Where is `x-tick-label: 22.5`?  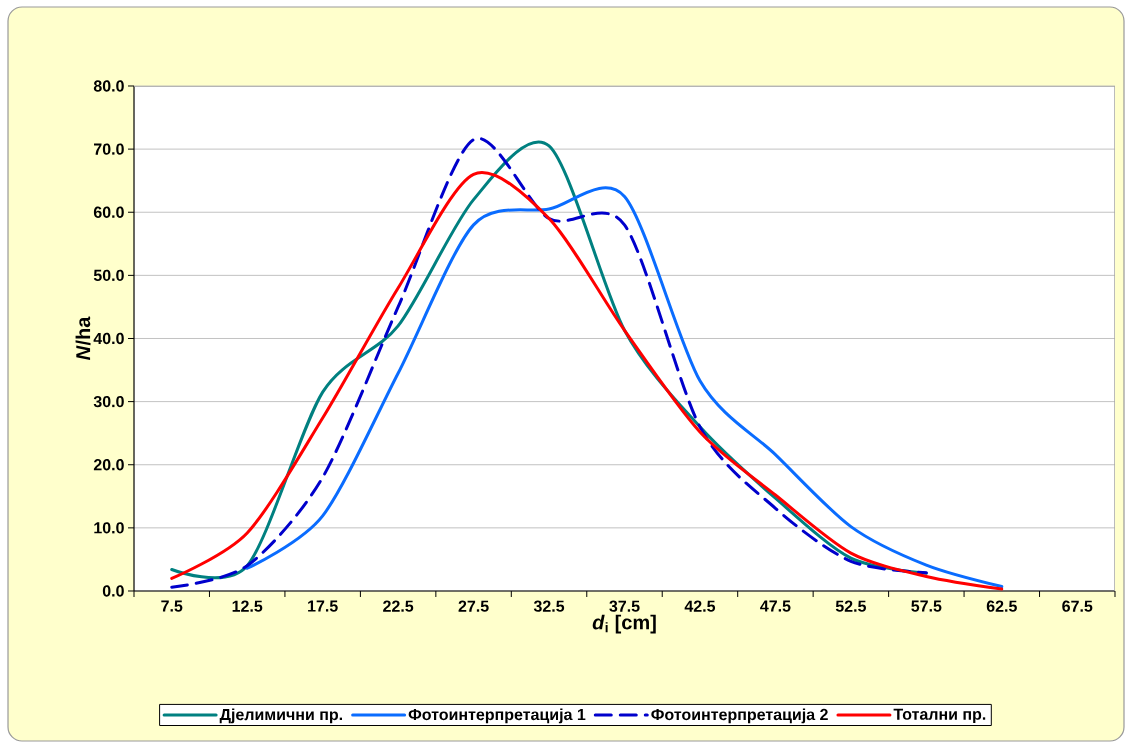 x-tick-label: 22.5 is located at coordinates (398, 606).